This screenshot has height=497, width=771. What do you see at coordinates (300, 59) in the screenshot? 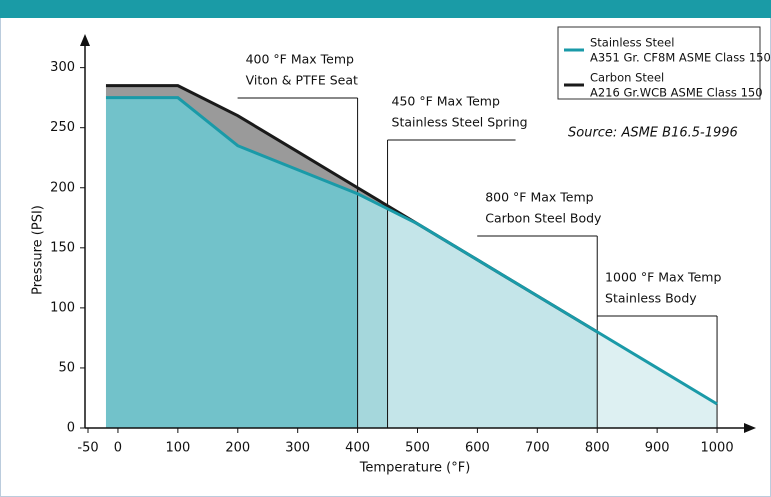
I see `annotation-text: 400 °F Max Temp` at bounding box center [300, 59].